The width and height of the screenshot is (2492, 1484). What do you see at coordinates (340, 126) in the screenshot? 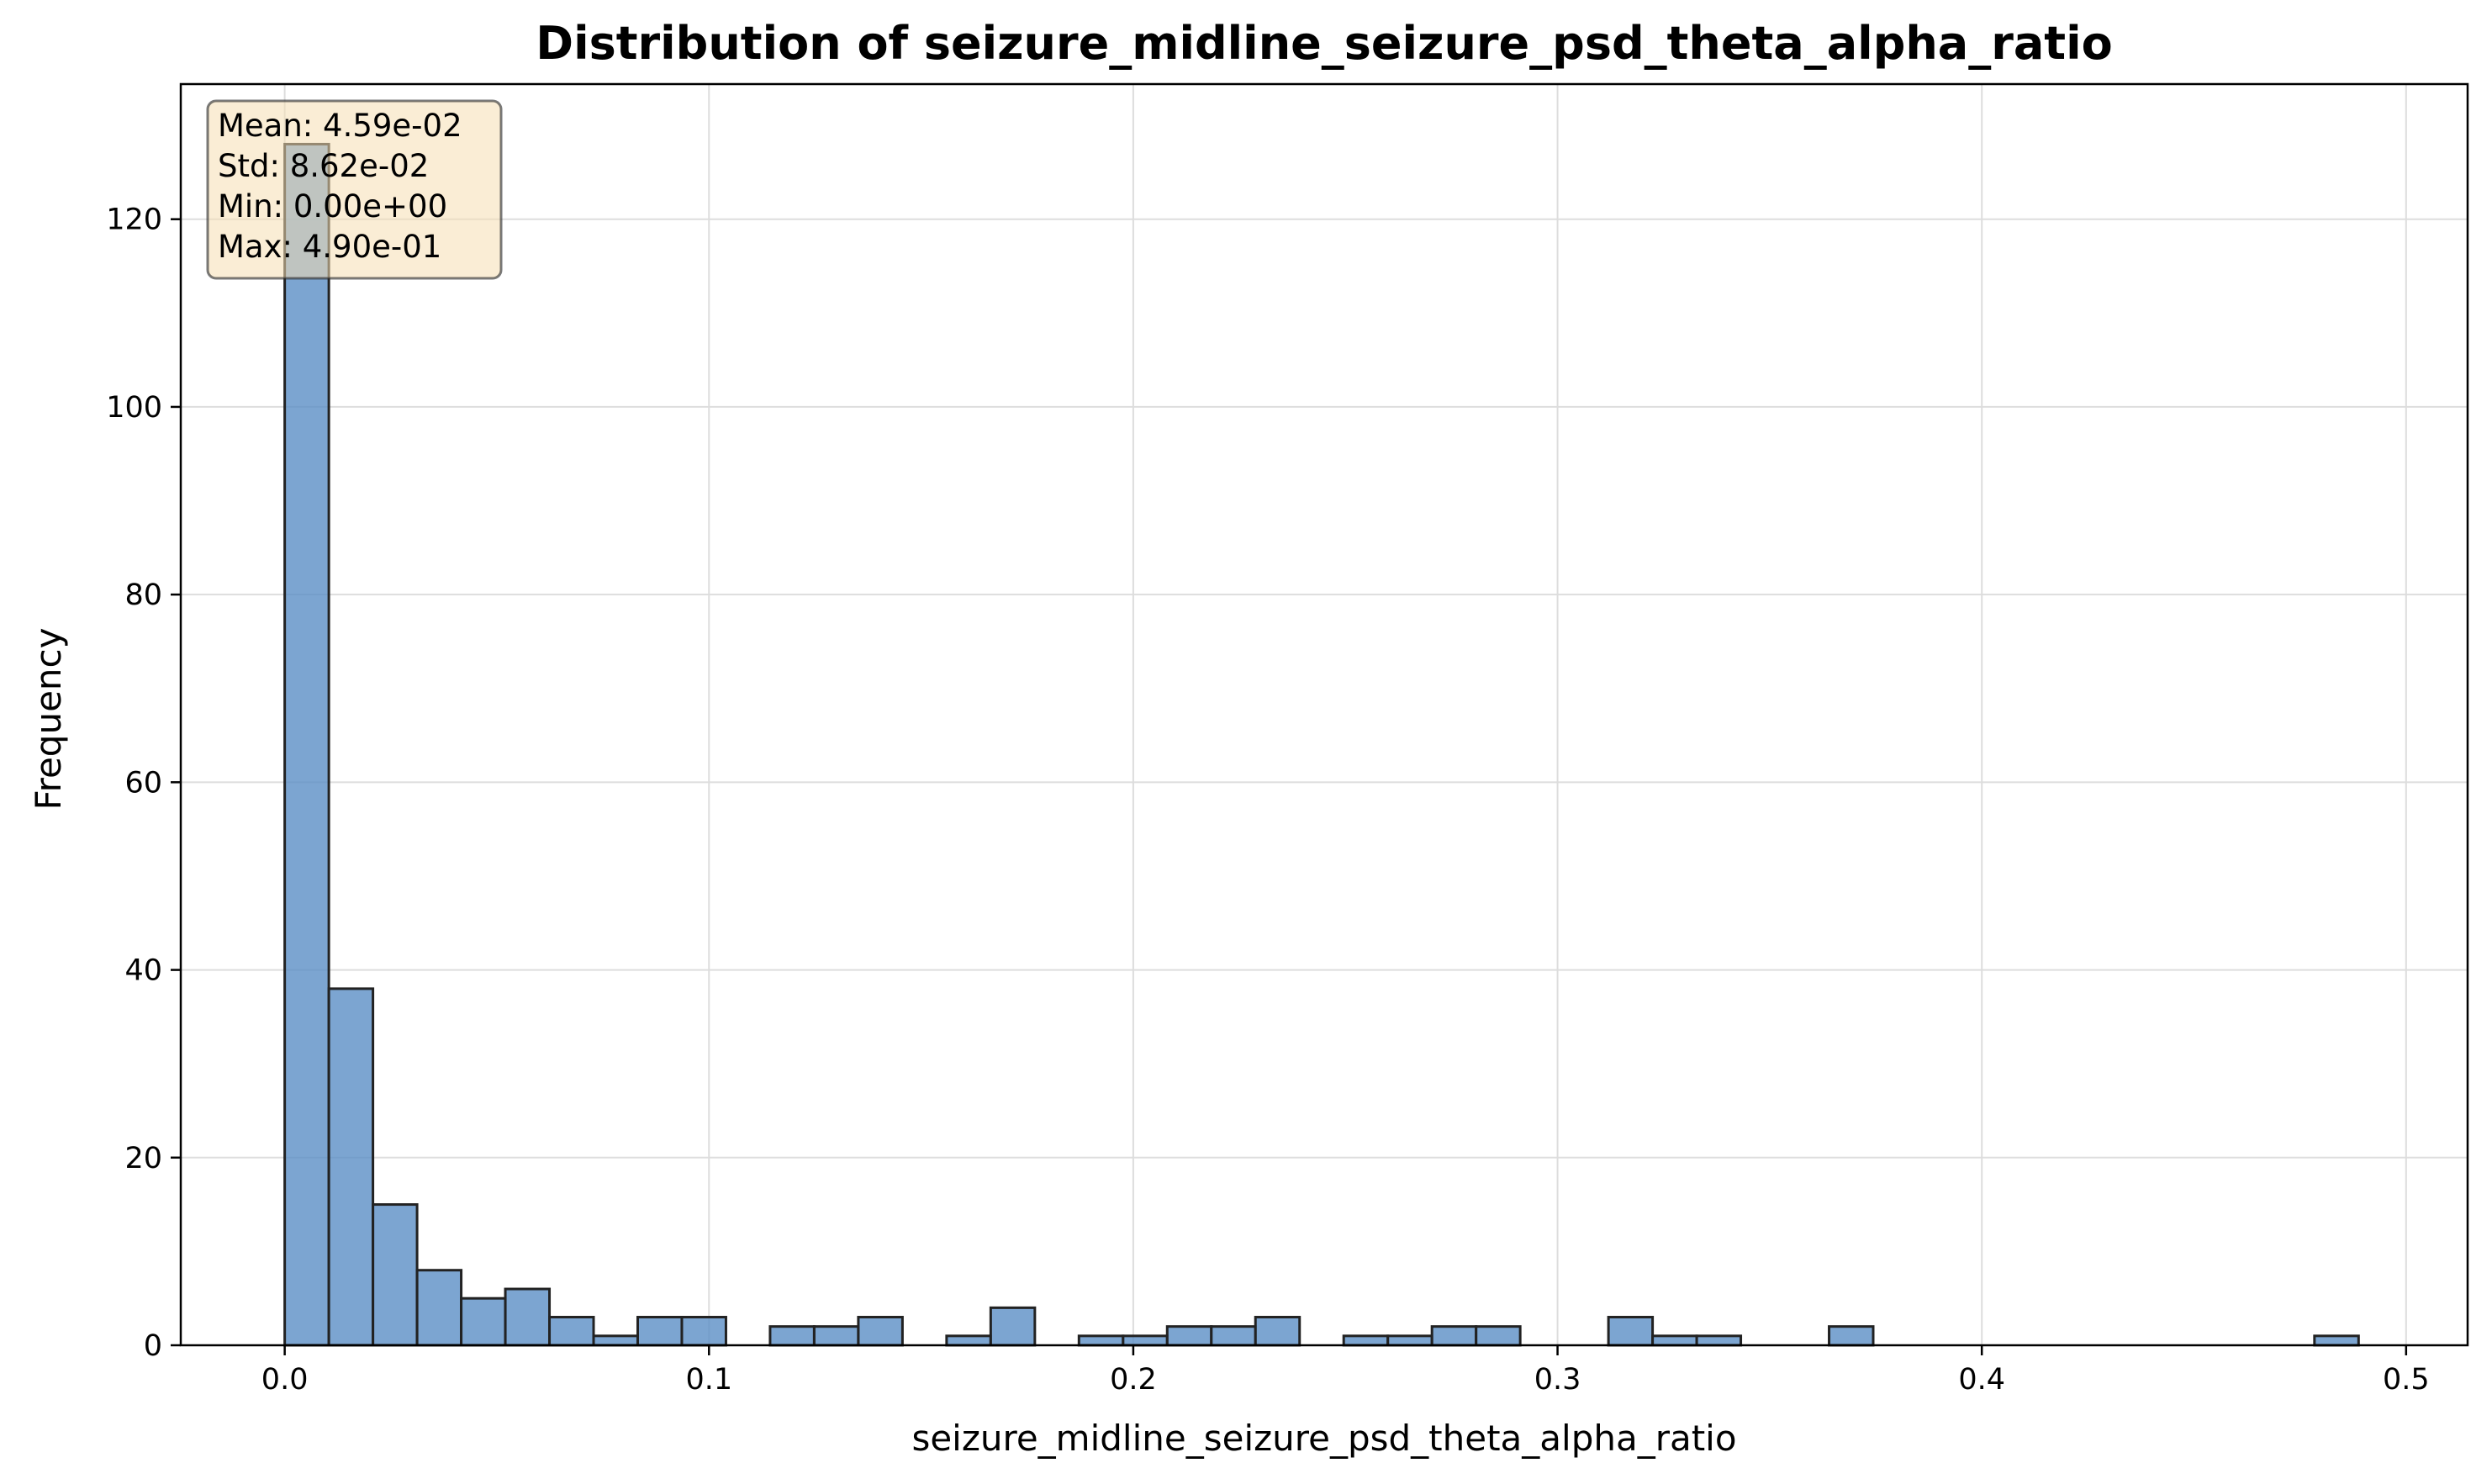
I see `stats-mean: Mean: 4.59e-02` at bounding box center [340, 126].